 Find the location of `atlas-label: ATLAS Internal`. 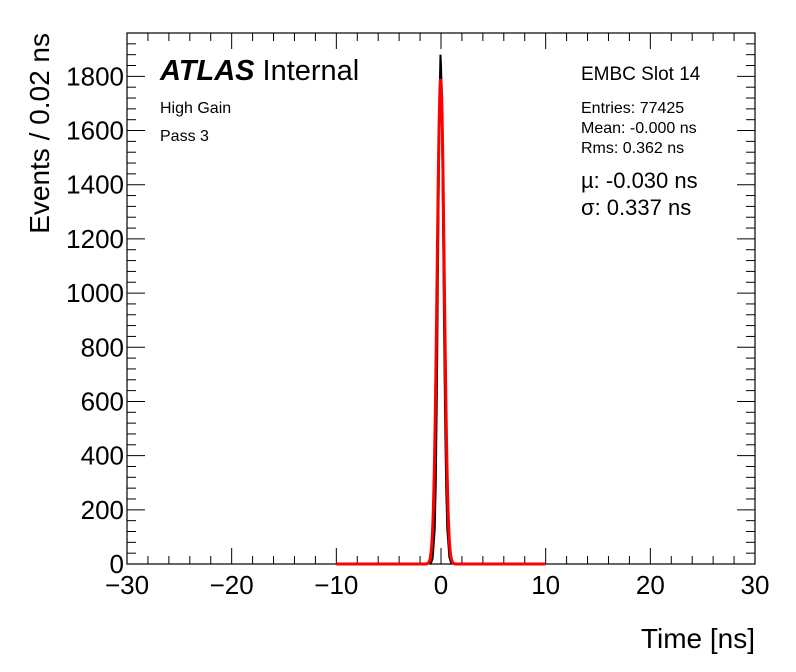

atlas-label: ATLAS Internal is located at coordinates (259, 71).